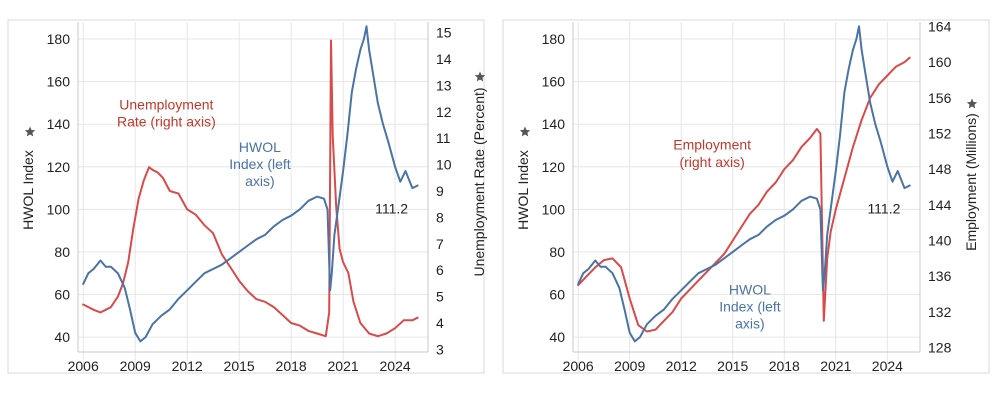  I want to click on y-tick-label-right: 156, so click(940, 98).